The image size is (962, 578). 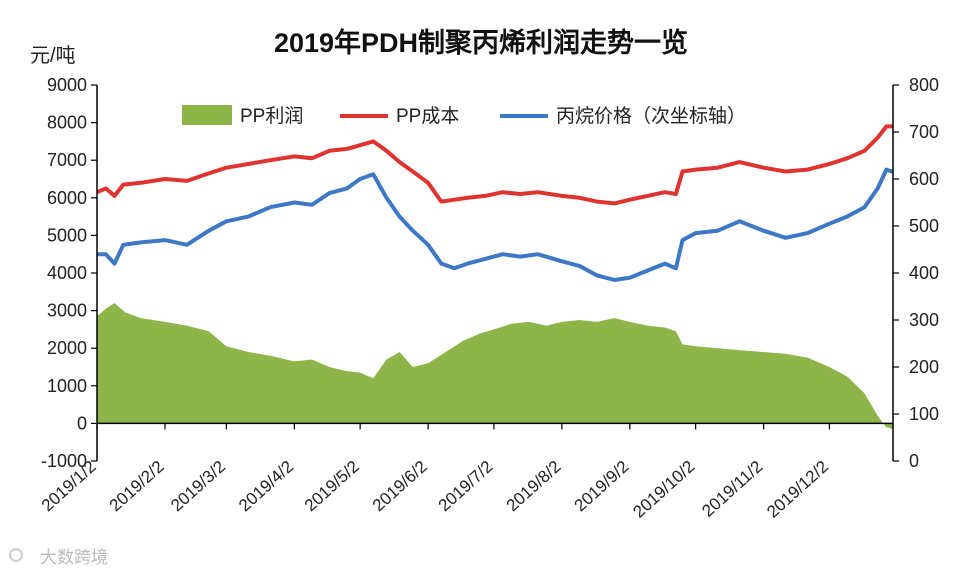 What do you see at coordinates (53, 55) in the screenshot?
I see `left-axis-unit: 元/吨` at bounding box center [53, 55].